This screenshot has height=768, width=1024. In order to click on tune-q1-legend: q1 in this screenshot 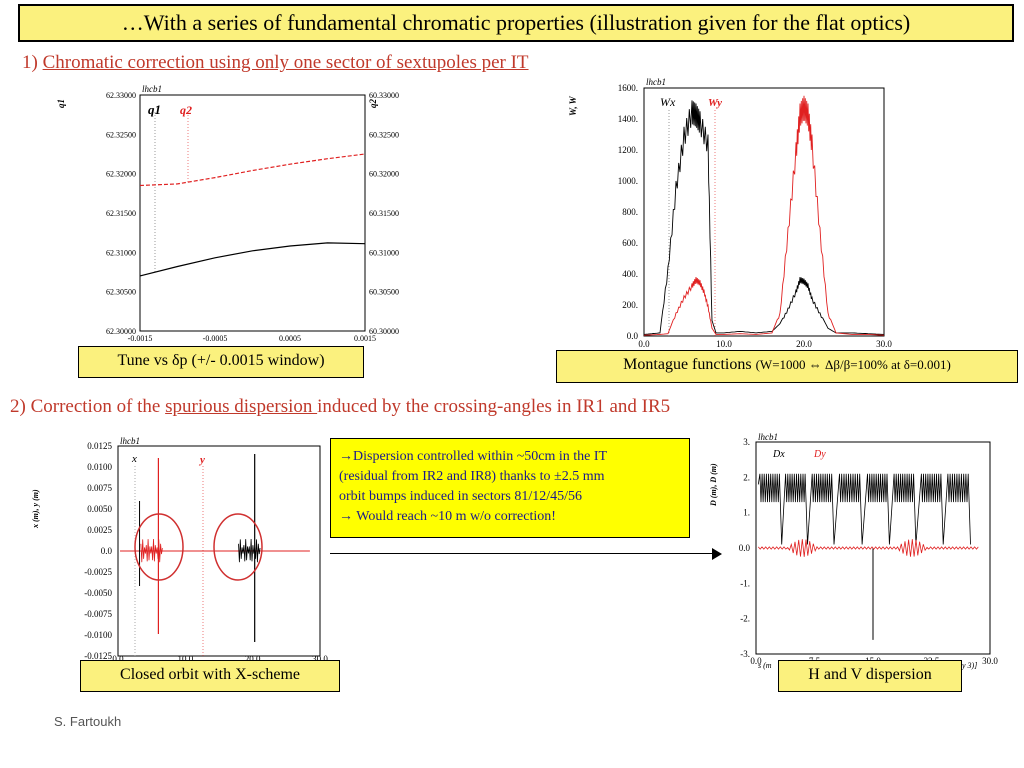, I will do `click(154, 109)`.